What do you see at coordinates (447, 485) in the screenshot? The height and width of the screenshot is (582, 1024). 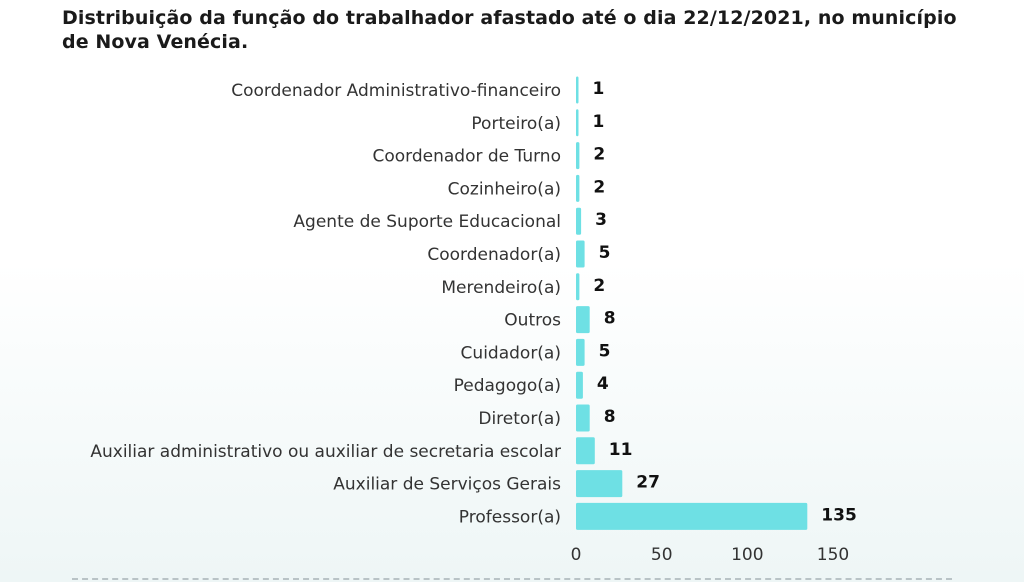 I see `category-label: Auxiliar de Serviços Gerais` at bounding box center [447, 485].